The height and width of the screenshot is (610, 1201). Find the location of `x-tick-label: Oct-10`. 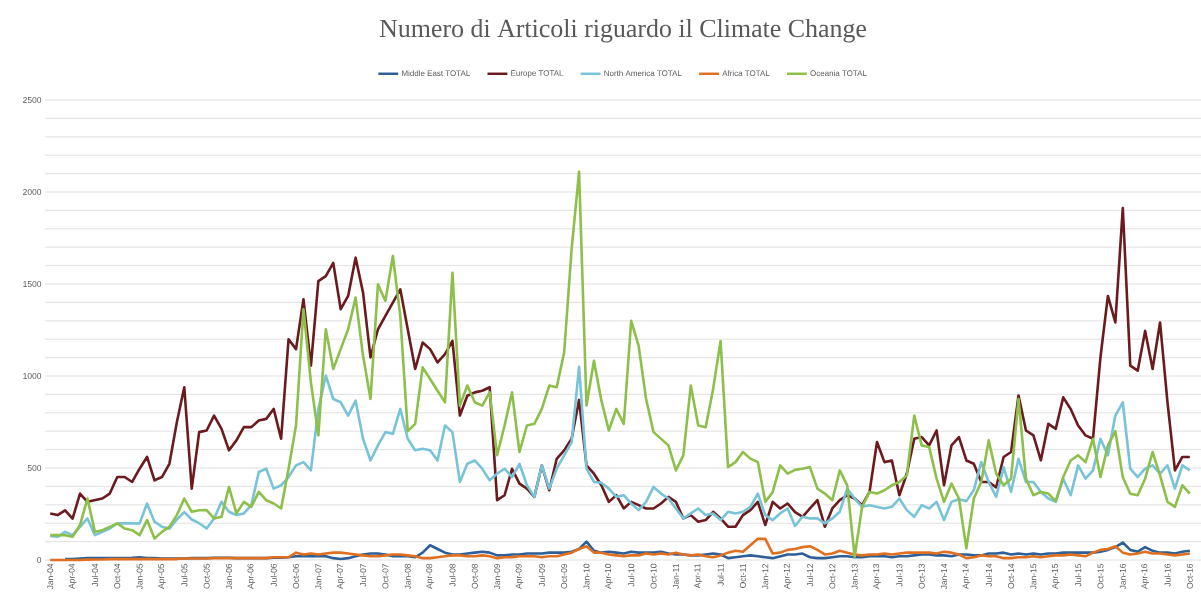

x-tick-label: Oct-10 is located at coordinates (653, 576).